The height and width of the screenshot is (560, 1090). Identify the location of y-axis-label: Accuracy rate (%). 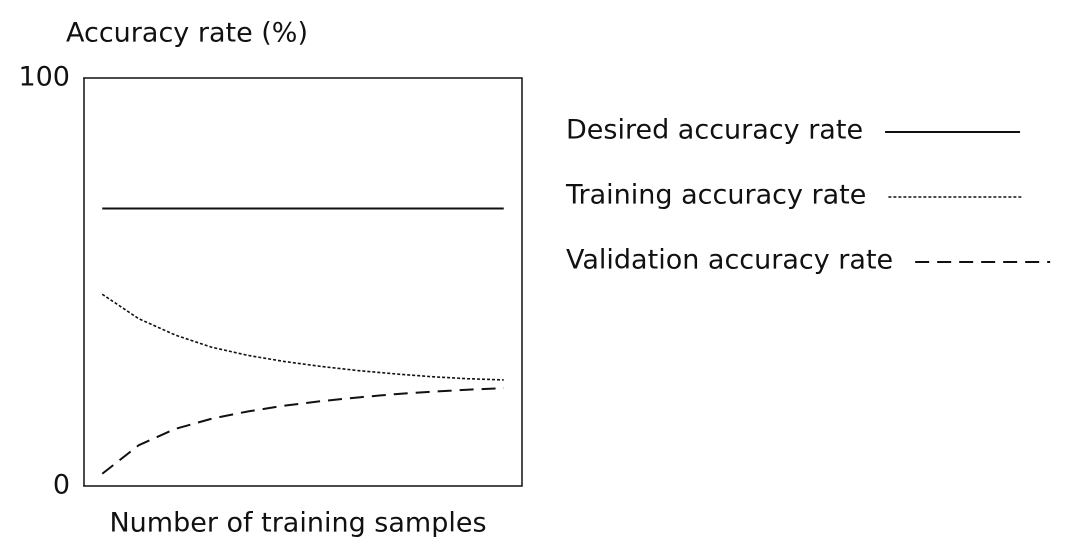
(187, 33).